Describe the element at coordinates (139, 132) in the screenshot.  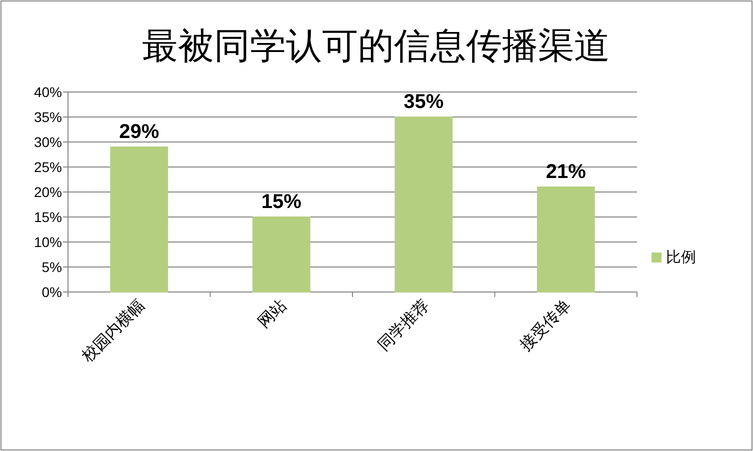
I see `data-label: 29%` at that location.